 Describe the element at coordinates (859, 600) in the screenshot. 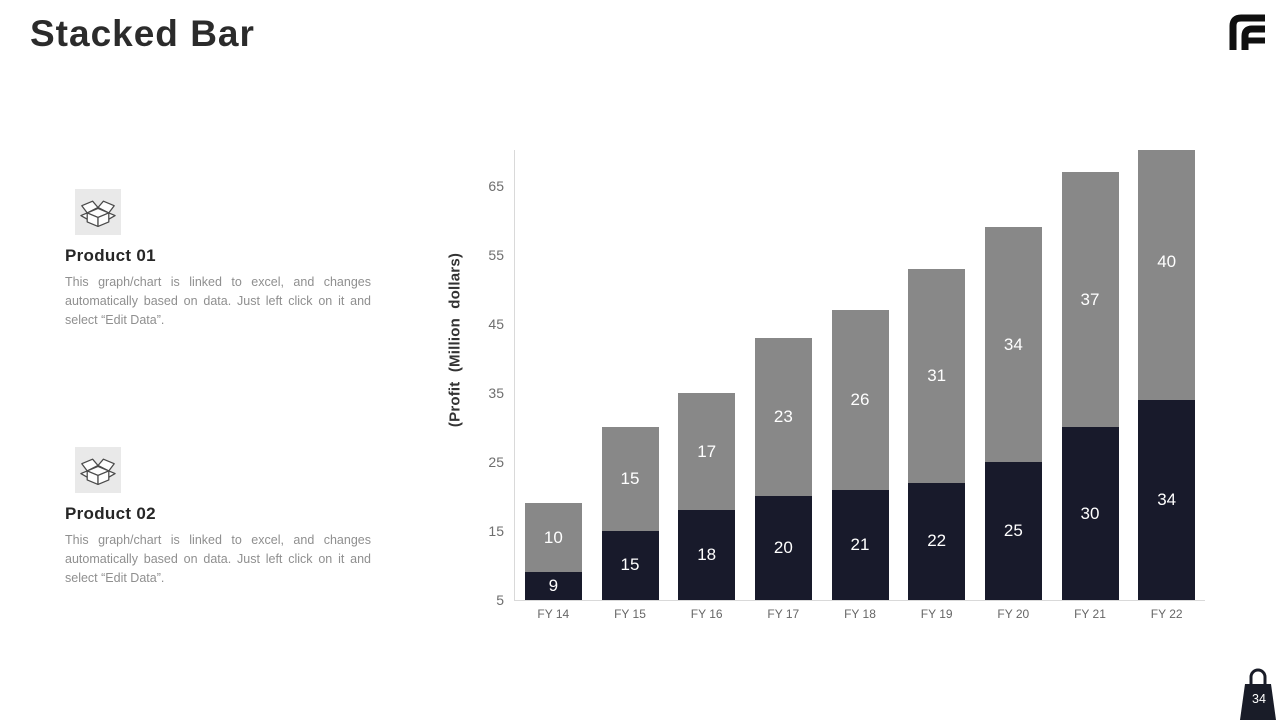

I see `x-axis-line` at that location.